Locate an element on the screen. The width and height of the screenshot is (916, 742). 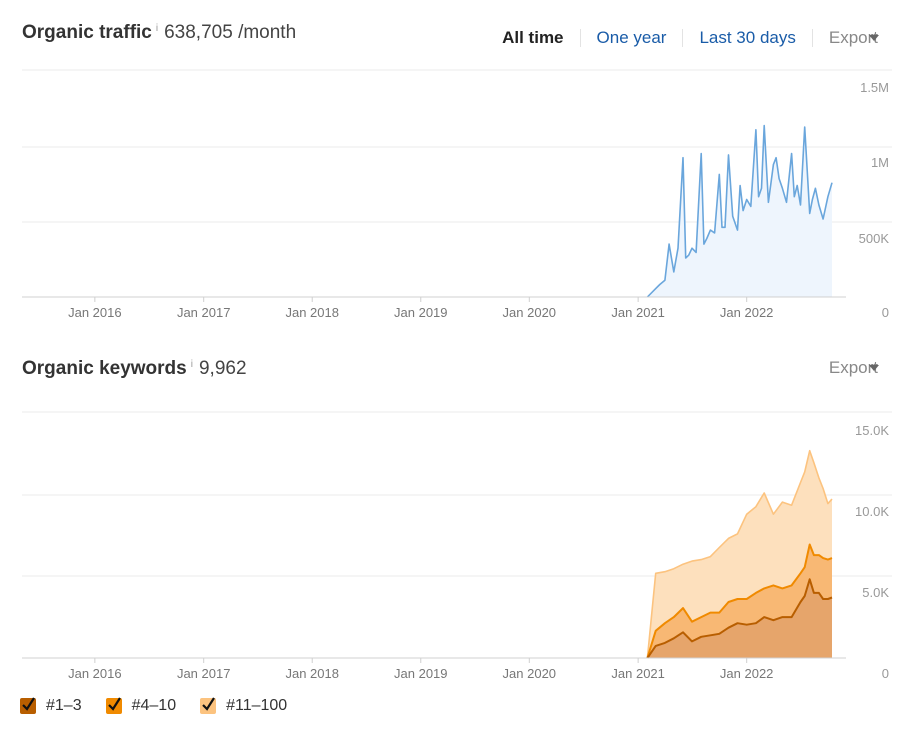
keywords-actions: Export is located at coordinates (864, 368).